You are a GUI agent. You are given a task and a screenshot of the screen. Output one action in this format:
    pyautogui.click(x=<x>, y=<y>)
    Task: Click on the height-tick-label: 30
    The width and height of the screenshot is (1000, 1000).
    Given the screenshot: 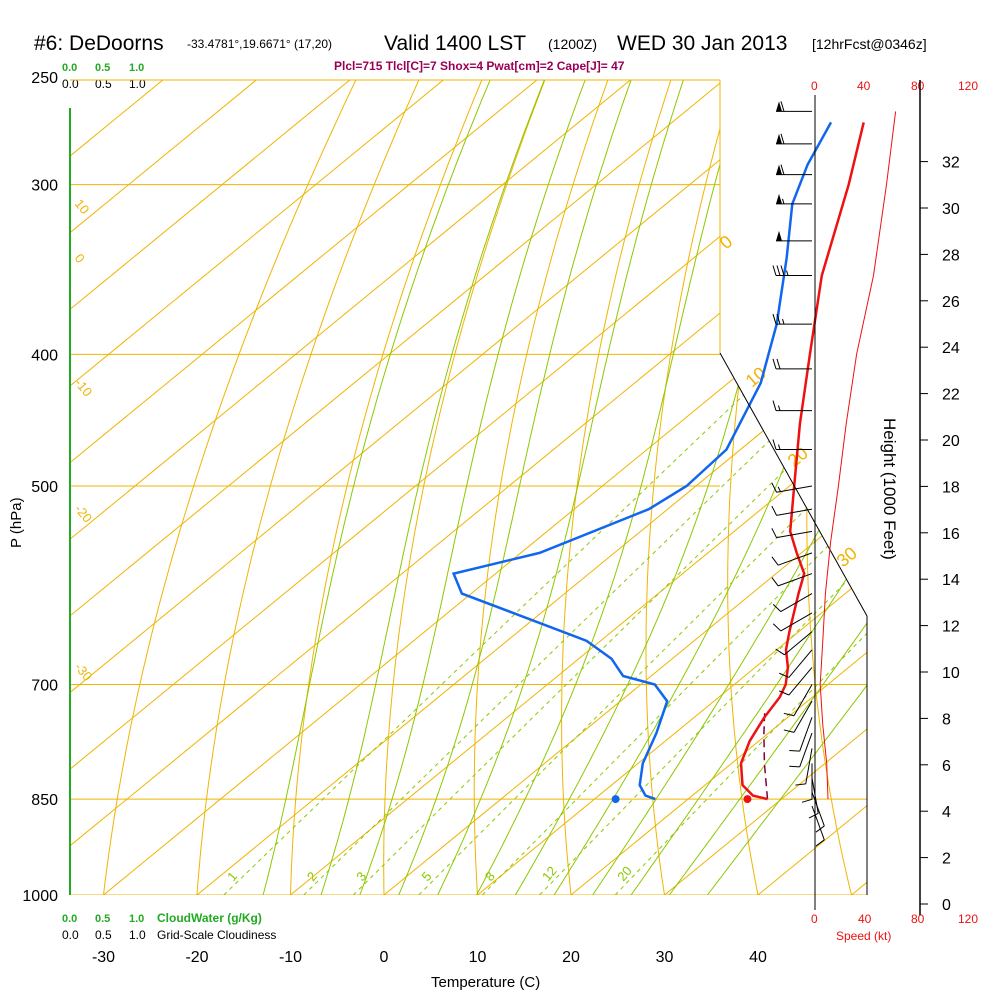 What is the action you would take?
    pyautogui.click(x=951, y=209)
    